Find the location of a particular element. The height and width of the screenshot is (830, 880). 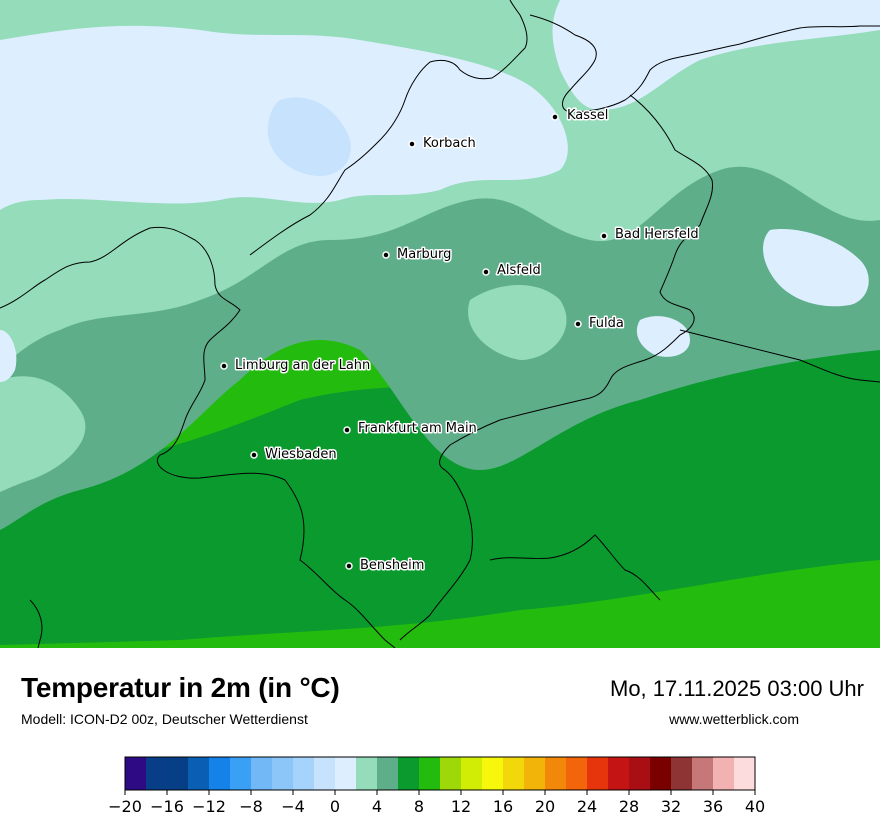

legend-tick-label: 40 is located at coordinates (755, 806).